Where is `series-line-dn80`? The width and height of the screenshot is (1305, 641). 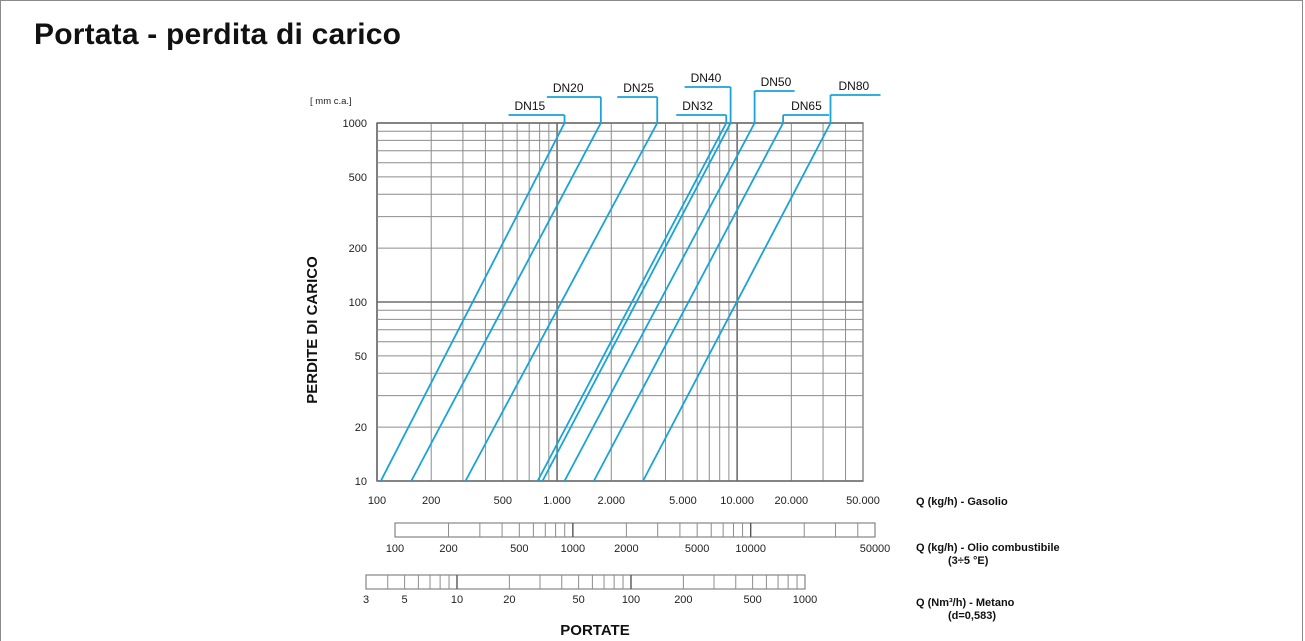
series-line-dn80 is located at coordinates (737, 302).